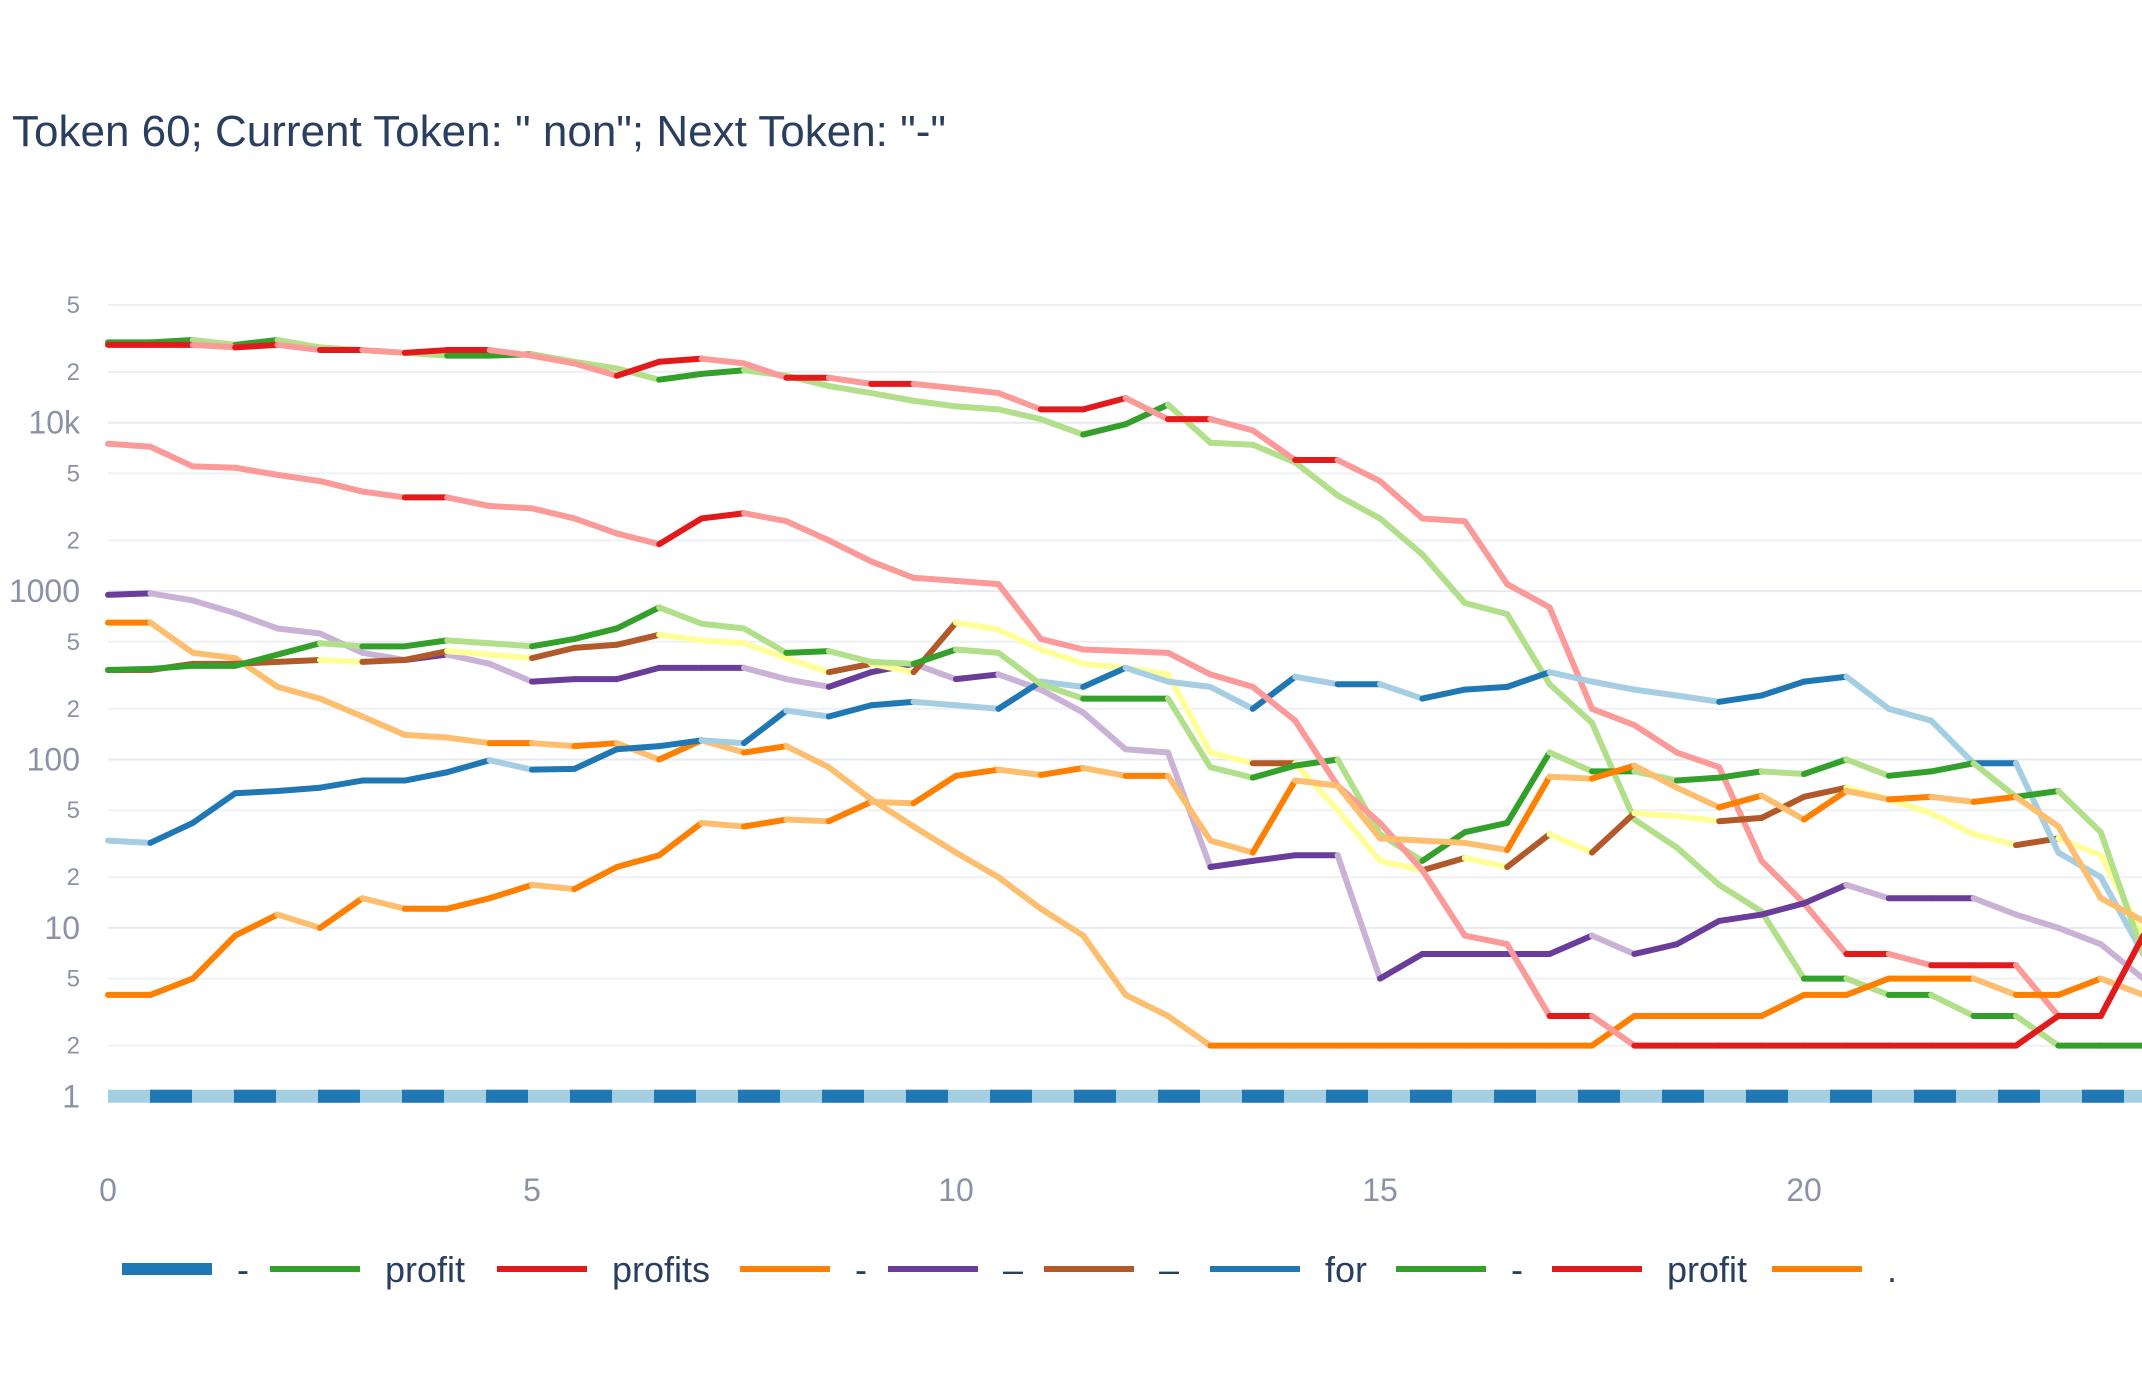  I want to click on x-tick-label: 0, so click(108, 1190).